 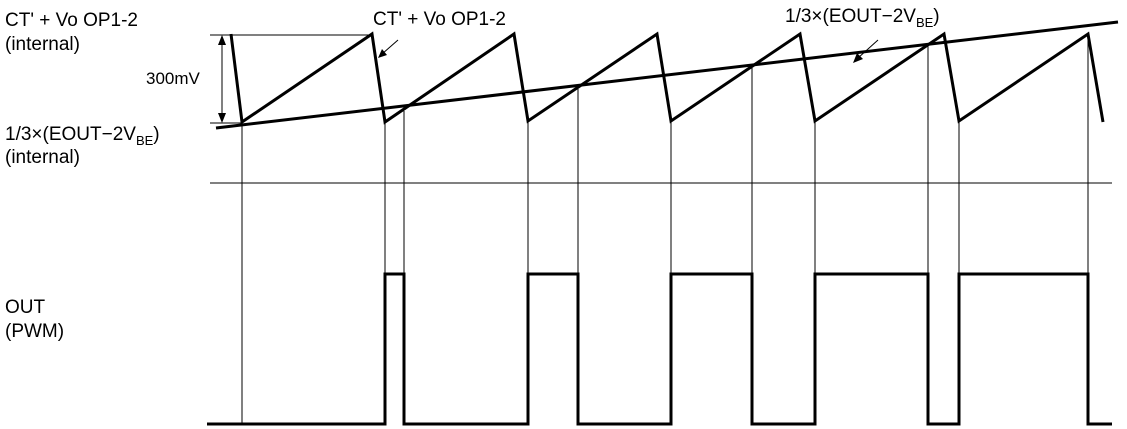 I want to click on amplitude-label: 300mV, so click(x=173, y=78).